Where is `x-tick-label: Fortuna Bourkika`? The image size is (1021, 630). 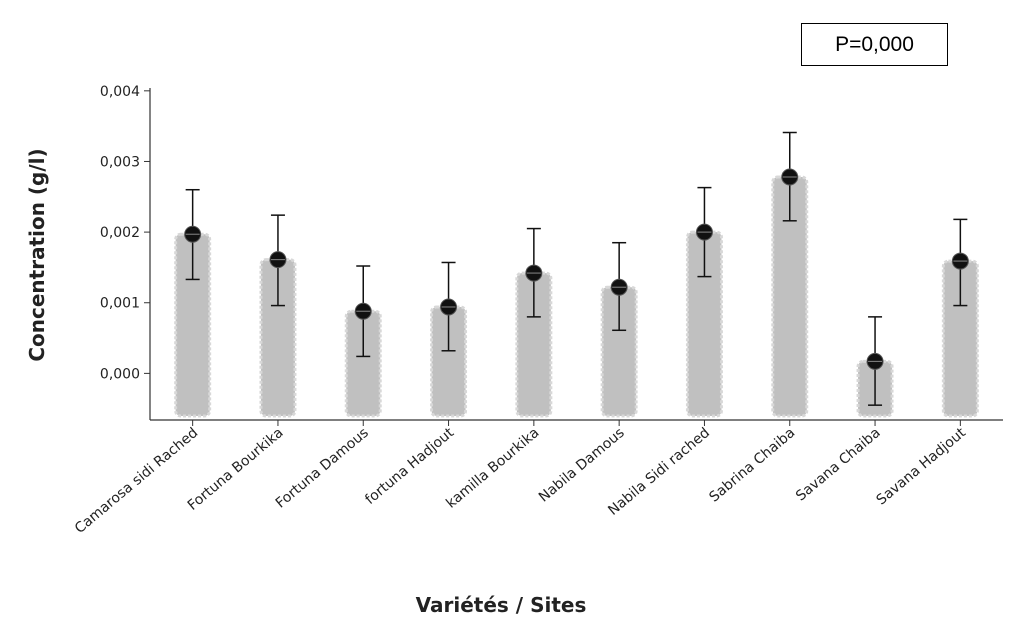
x-tick-label: Fortuna Bourkika is located at coordinates (236, 469).